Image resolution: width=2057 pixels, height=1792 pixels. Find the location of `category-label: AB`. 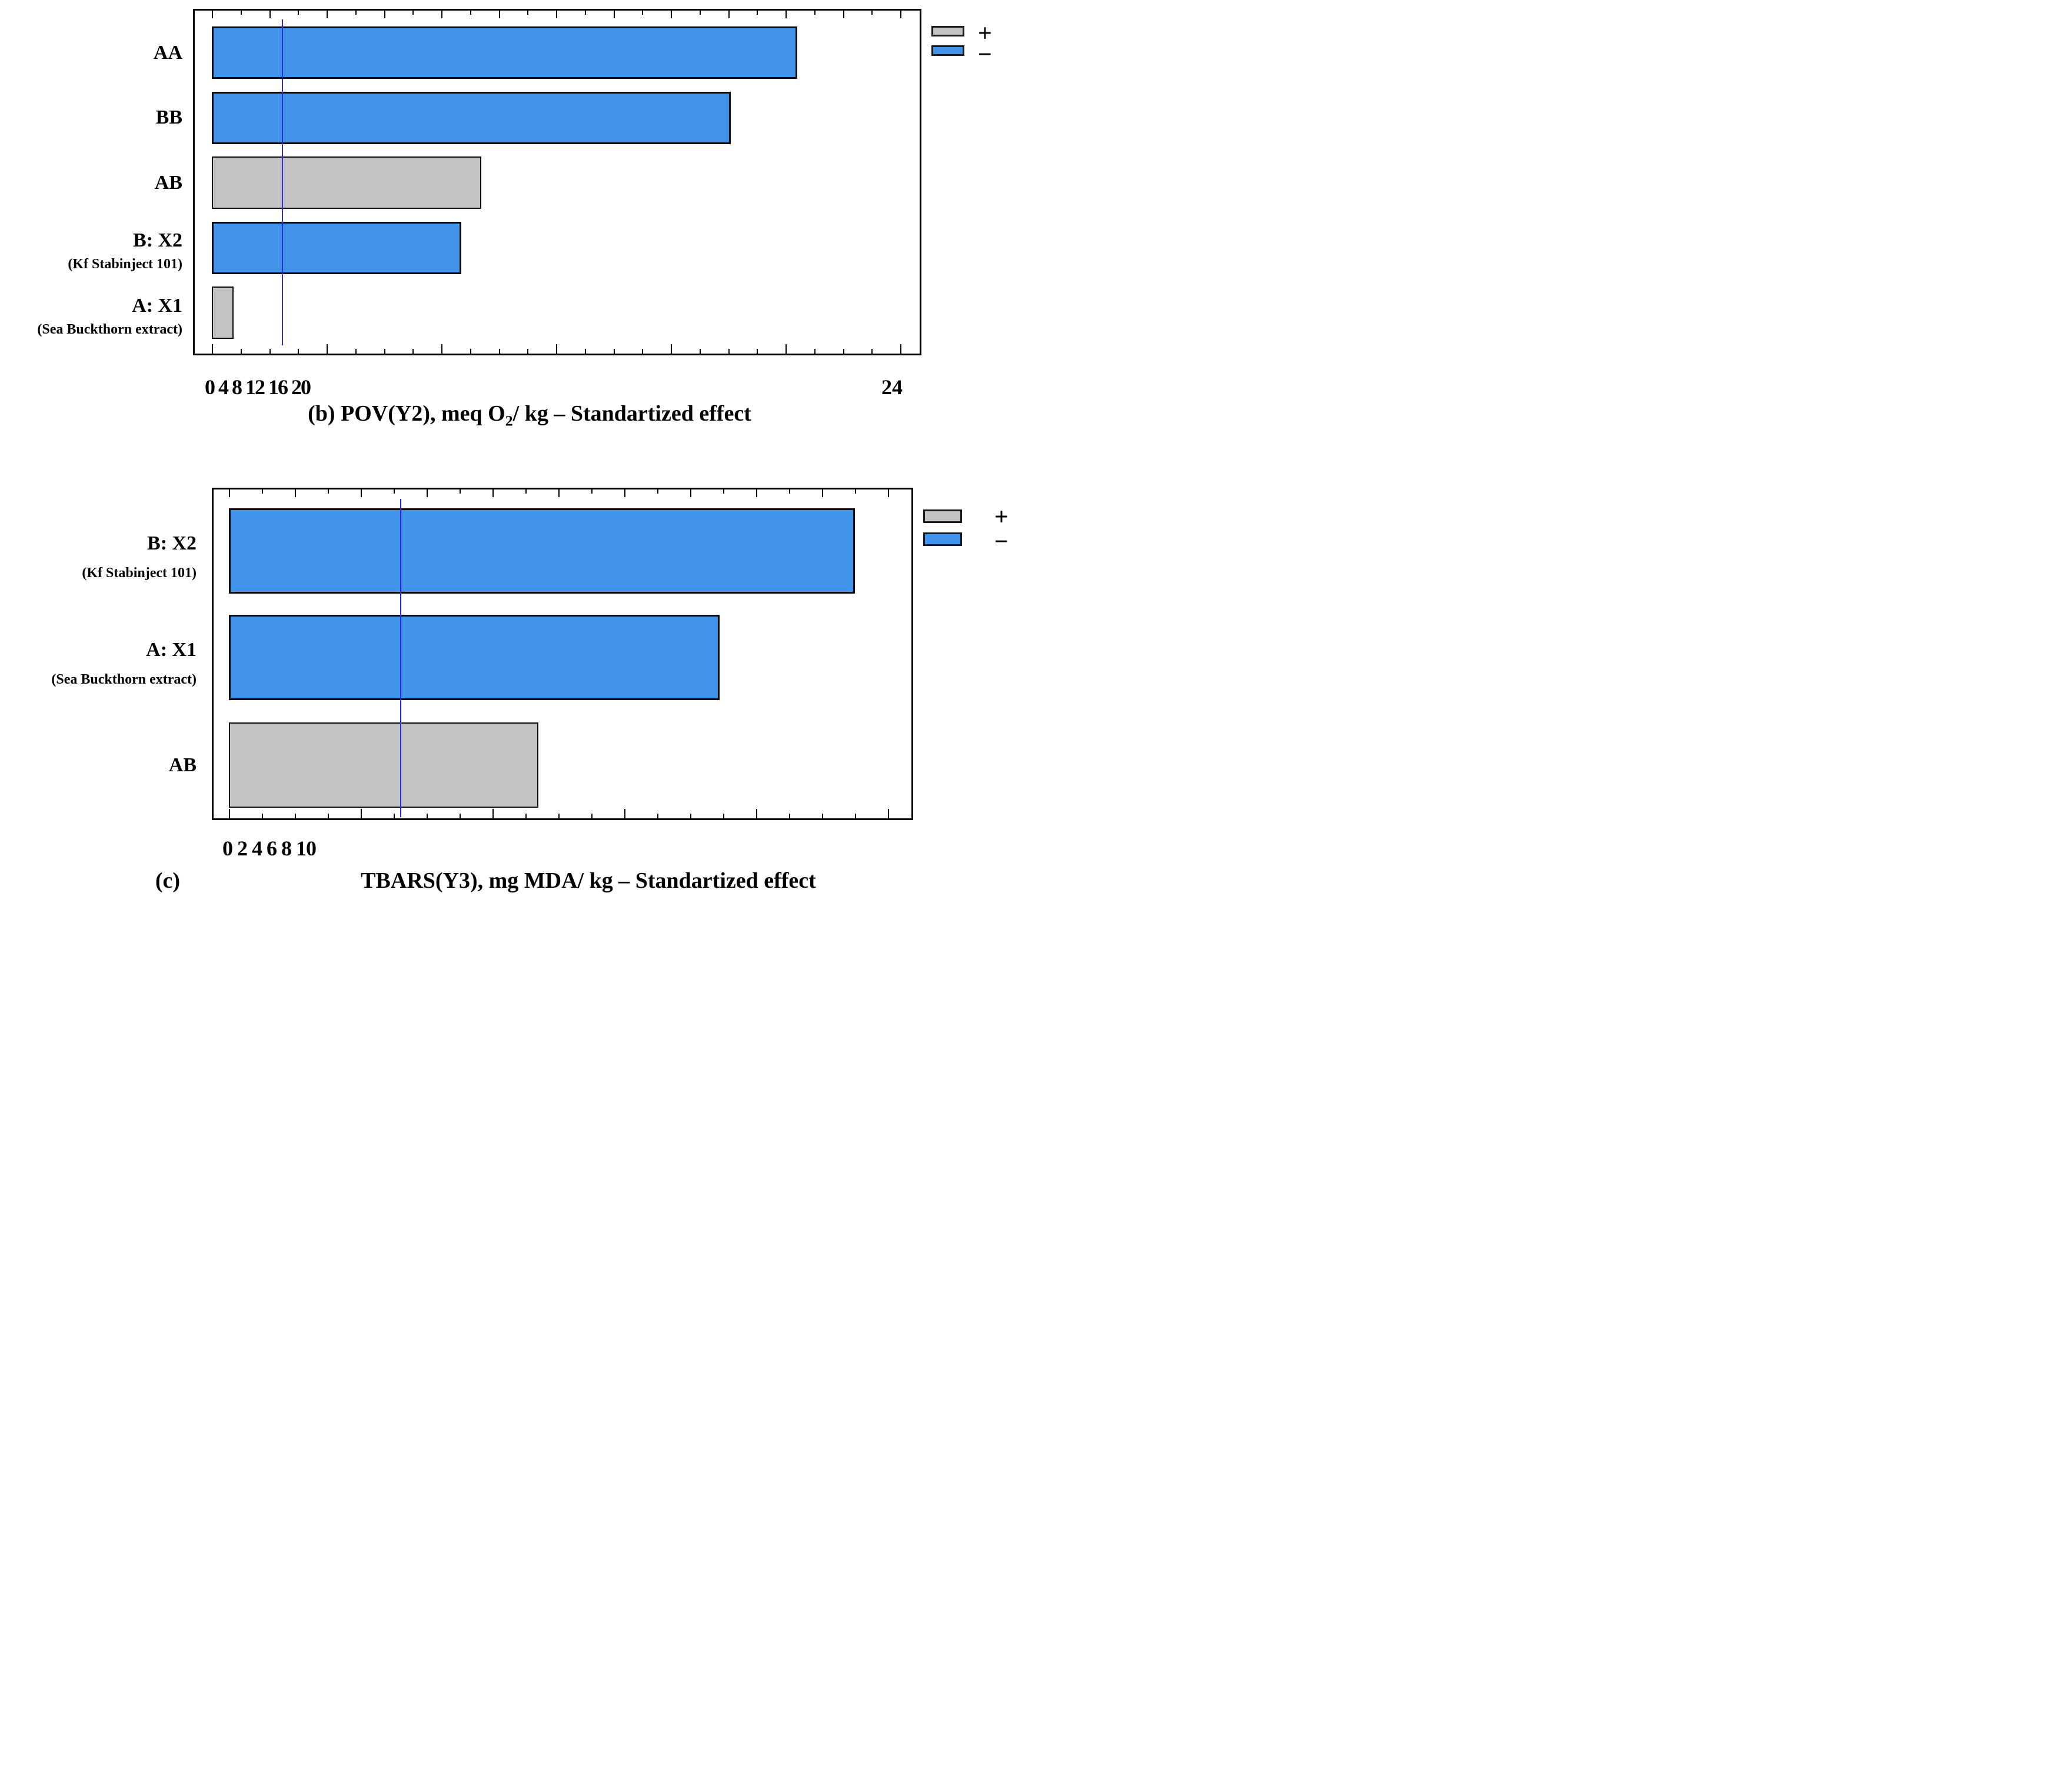

category-label: AB is located at coordinates (168, 183).